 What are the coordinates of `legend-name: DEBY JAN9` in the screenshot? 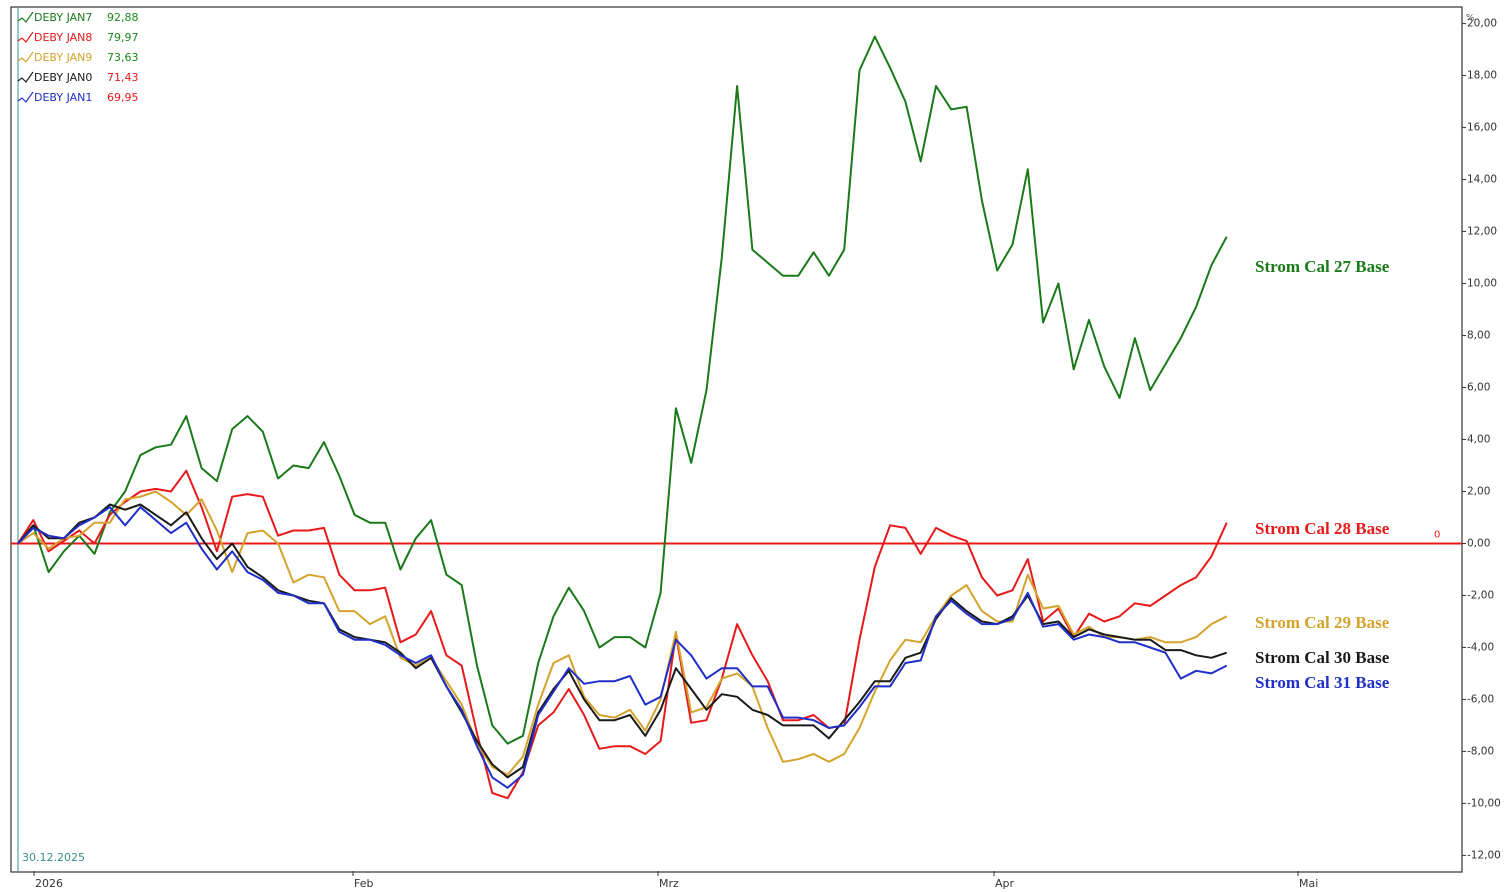 It's located at (63, 57).